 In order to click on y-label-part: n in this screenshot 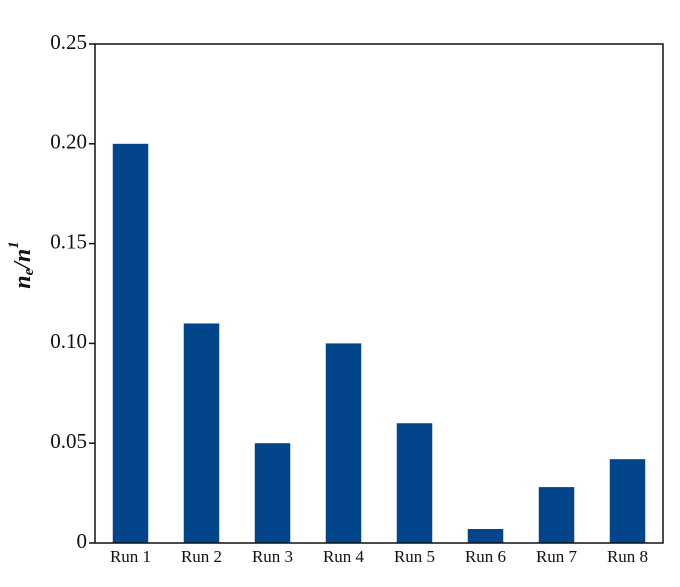, I will do `click(23, 281)`.